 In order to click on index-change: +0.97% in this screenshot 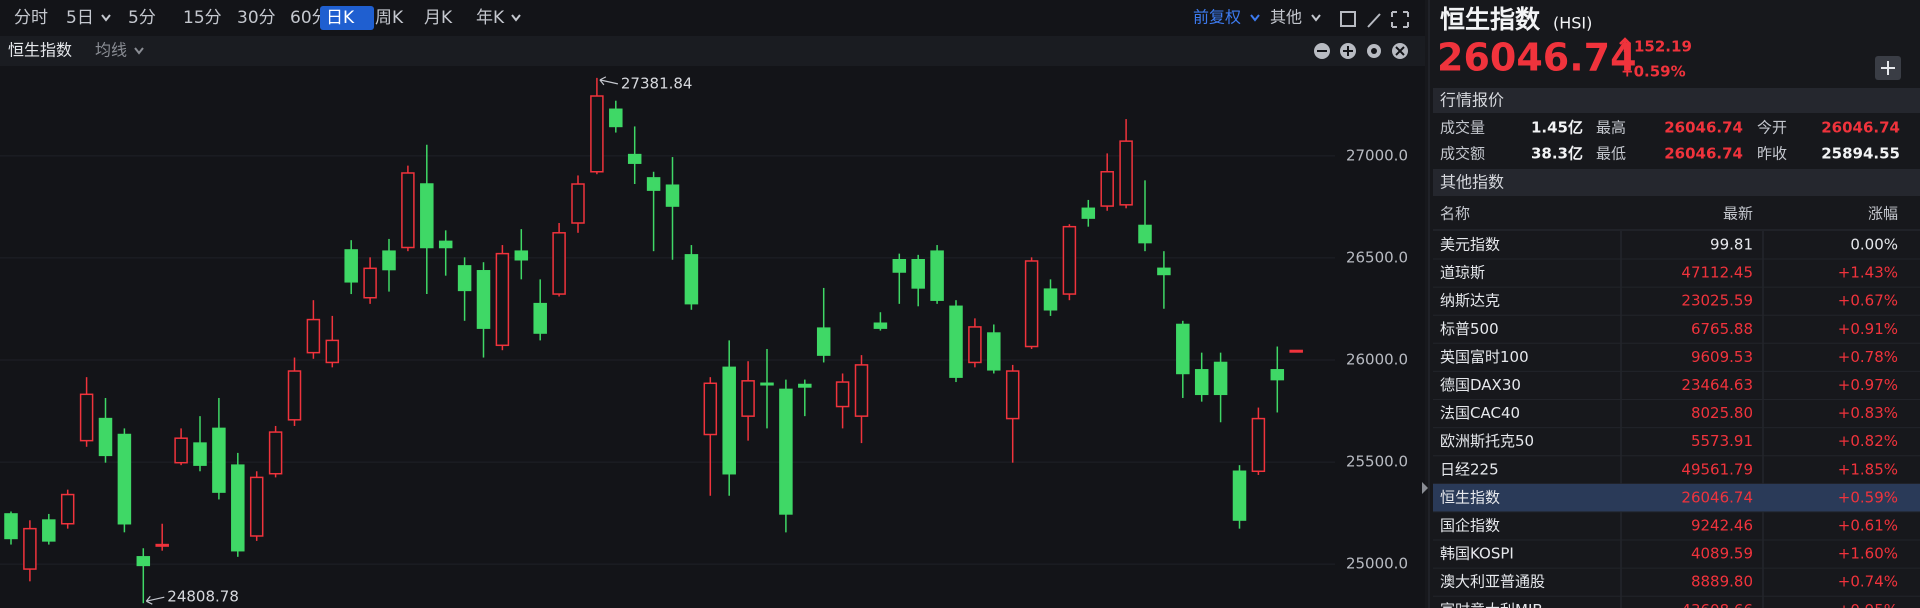, I will do `click(1868, 385)`.